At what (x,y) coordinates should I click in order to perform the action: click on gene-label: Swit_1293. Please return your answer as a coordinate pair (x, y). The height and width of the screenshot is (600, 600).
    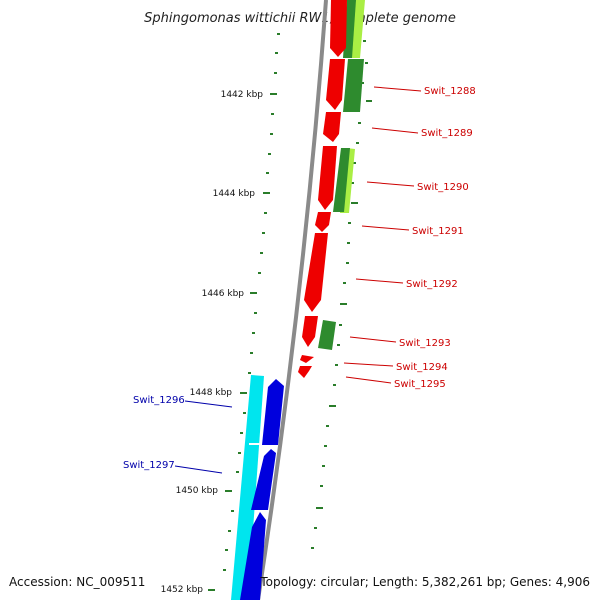
    Looking at the image, I should click on (425, 343).